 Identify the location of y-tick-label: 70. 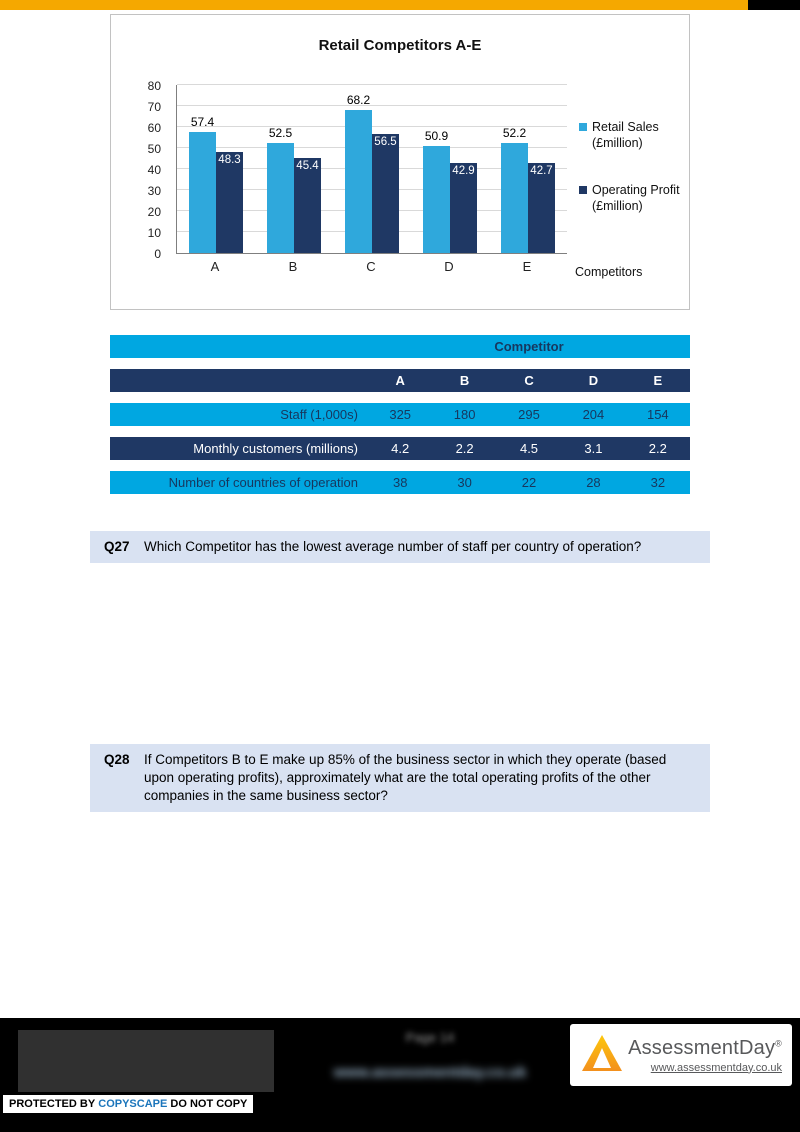
(154, 107).